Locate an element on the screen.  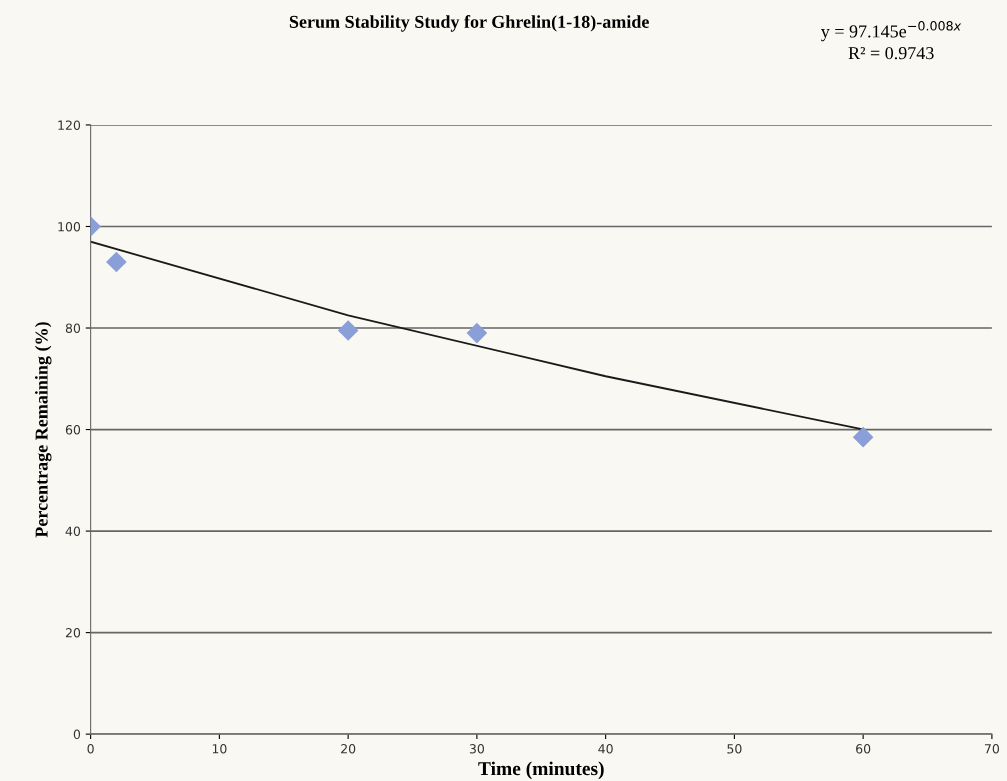
x-tick-label: 40 is located at coordinates (605, 749).